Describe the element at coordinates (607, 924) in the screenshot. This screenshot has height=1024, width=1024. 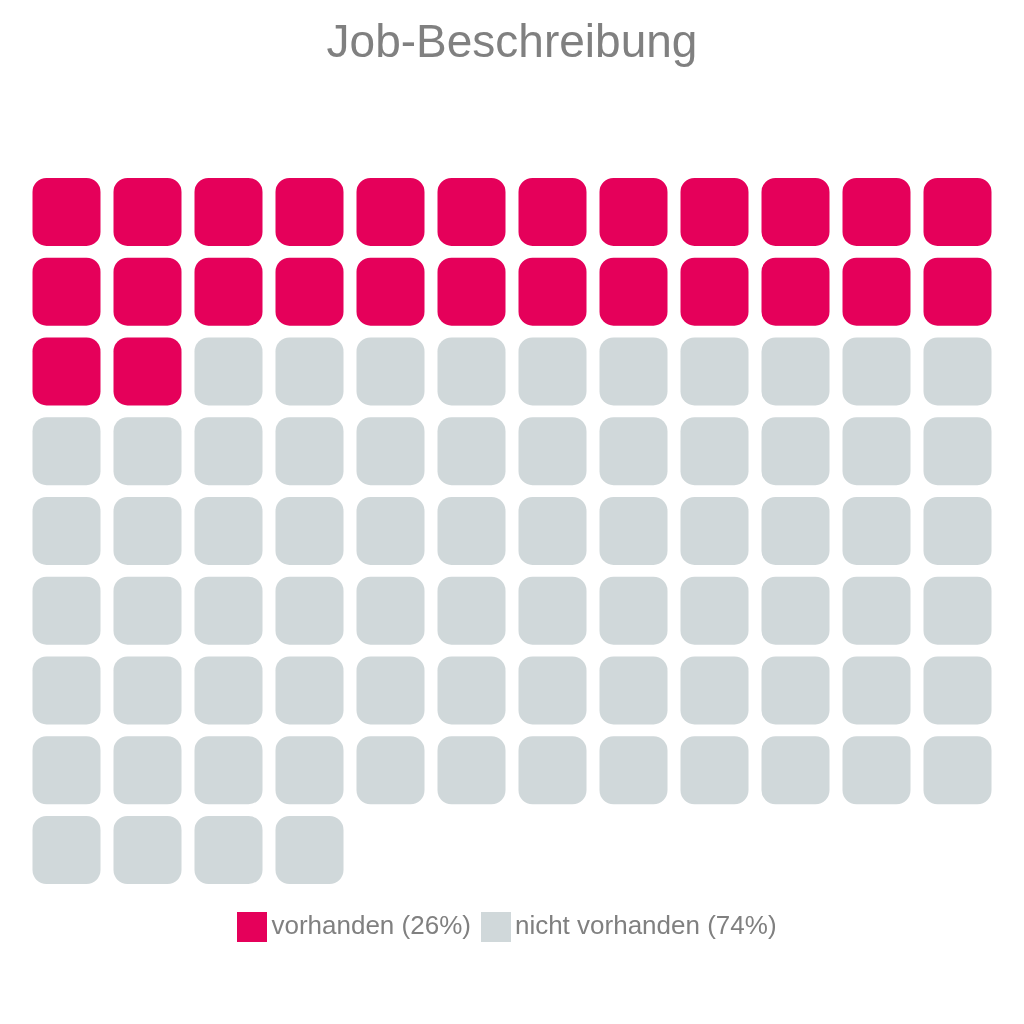
I see `legend-label: nicht vorhanden` at that location.